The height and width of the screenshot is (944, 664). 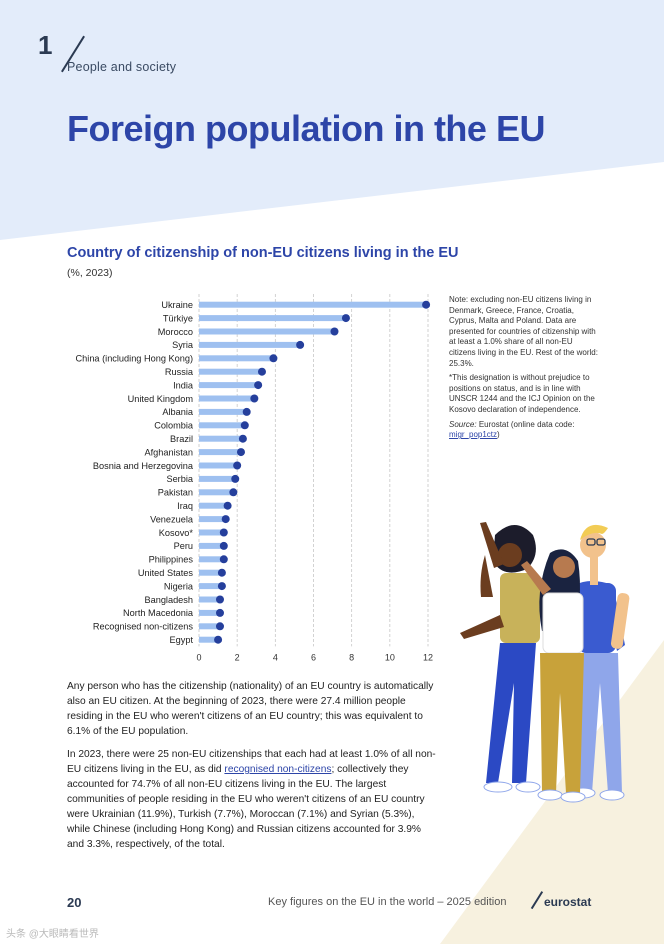 What do you see at coordinates (306, 128) in the screenshot?
I see `page-title: Foreign population in the EU` at bounding box center [306, 128].